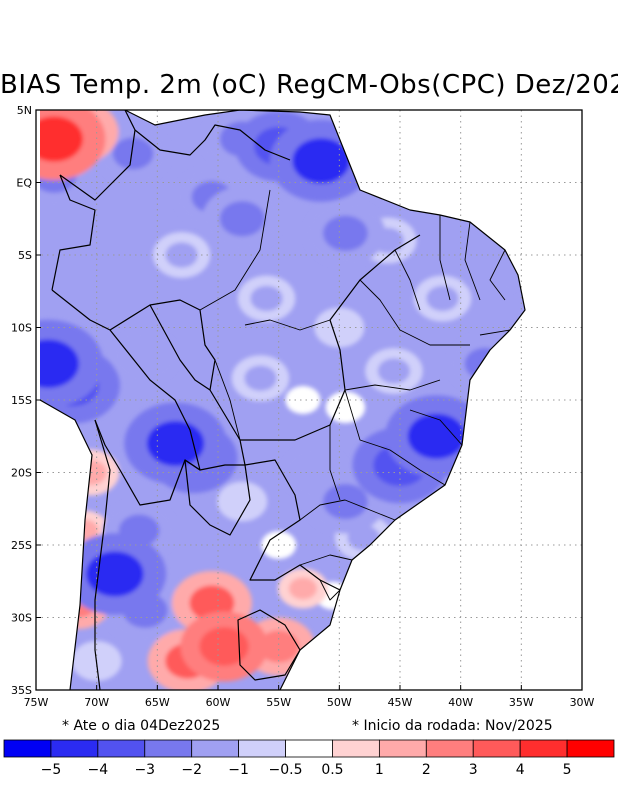 The height and width of the screenshot is (800, 618). What do you see at coordinates (238, 770) in the screenshot?
I see `colorbar-label: −1` at bounding box center [238, 770].